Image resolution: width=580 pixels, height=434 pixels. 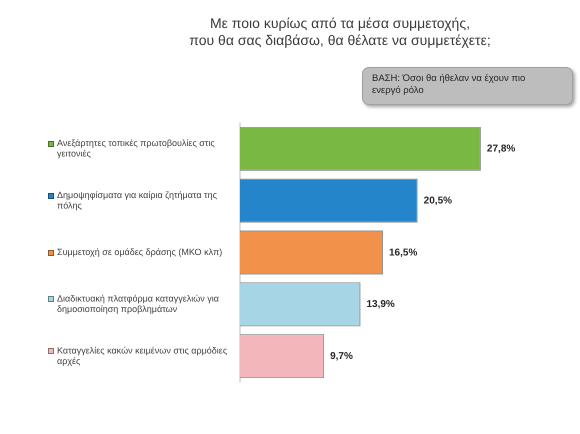 I want to click on data-label: 16,5%, so click(x=403, y=252).